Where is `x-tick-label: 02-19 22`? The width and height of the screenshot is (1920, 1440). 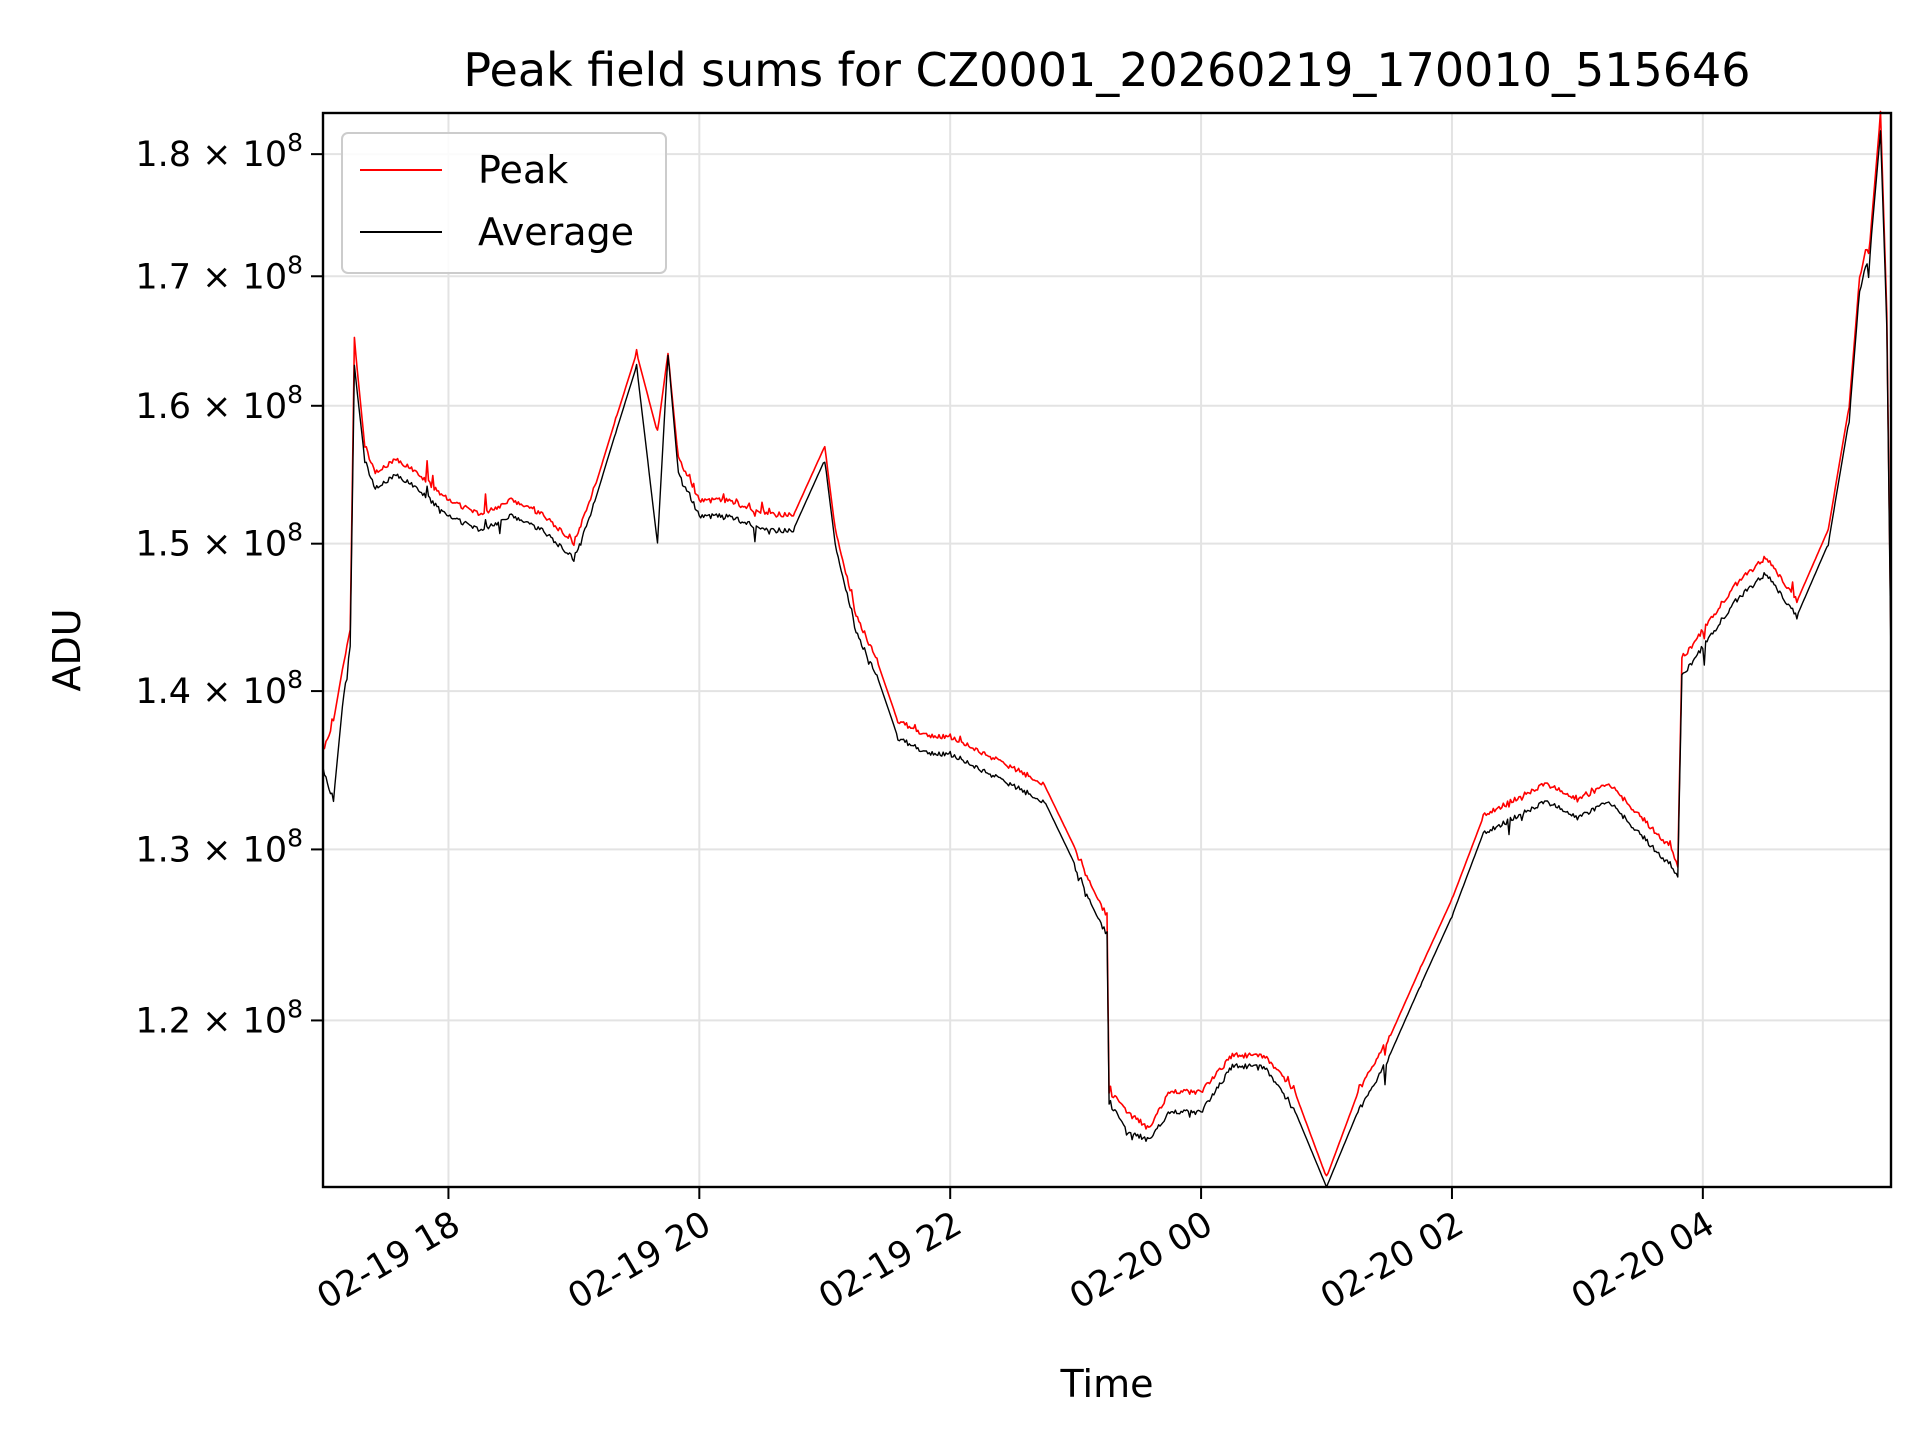
x-tick-label: 02-19 22 is located at coordinates (890, 1260).